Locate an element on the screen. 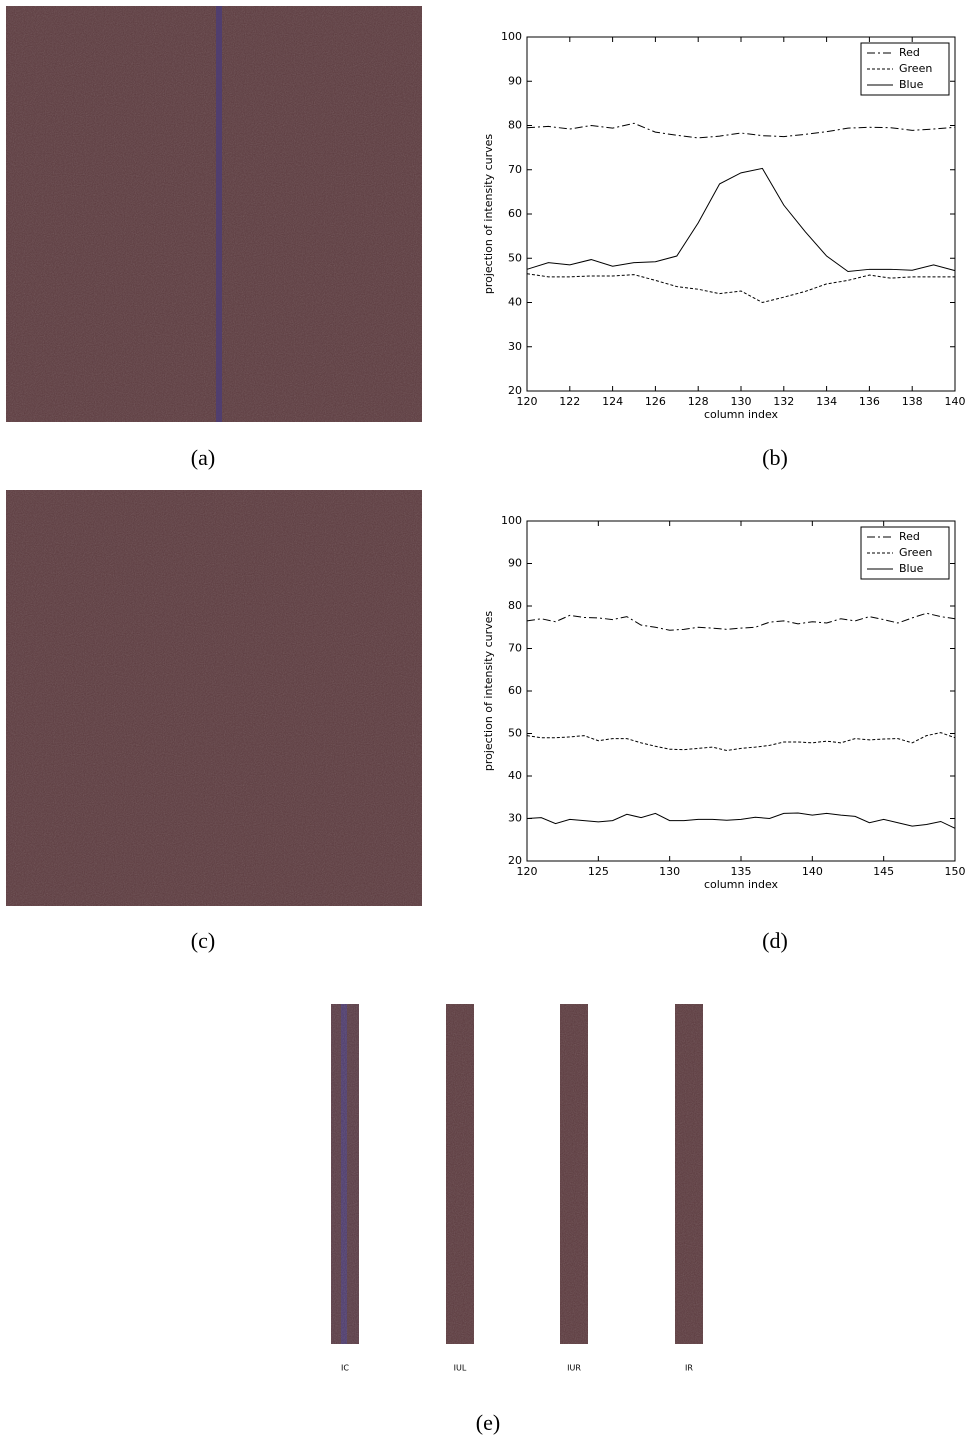  panel-label: (e) is located at coordinates (488, 1422).